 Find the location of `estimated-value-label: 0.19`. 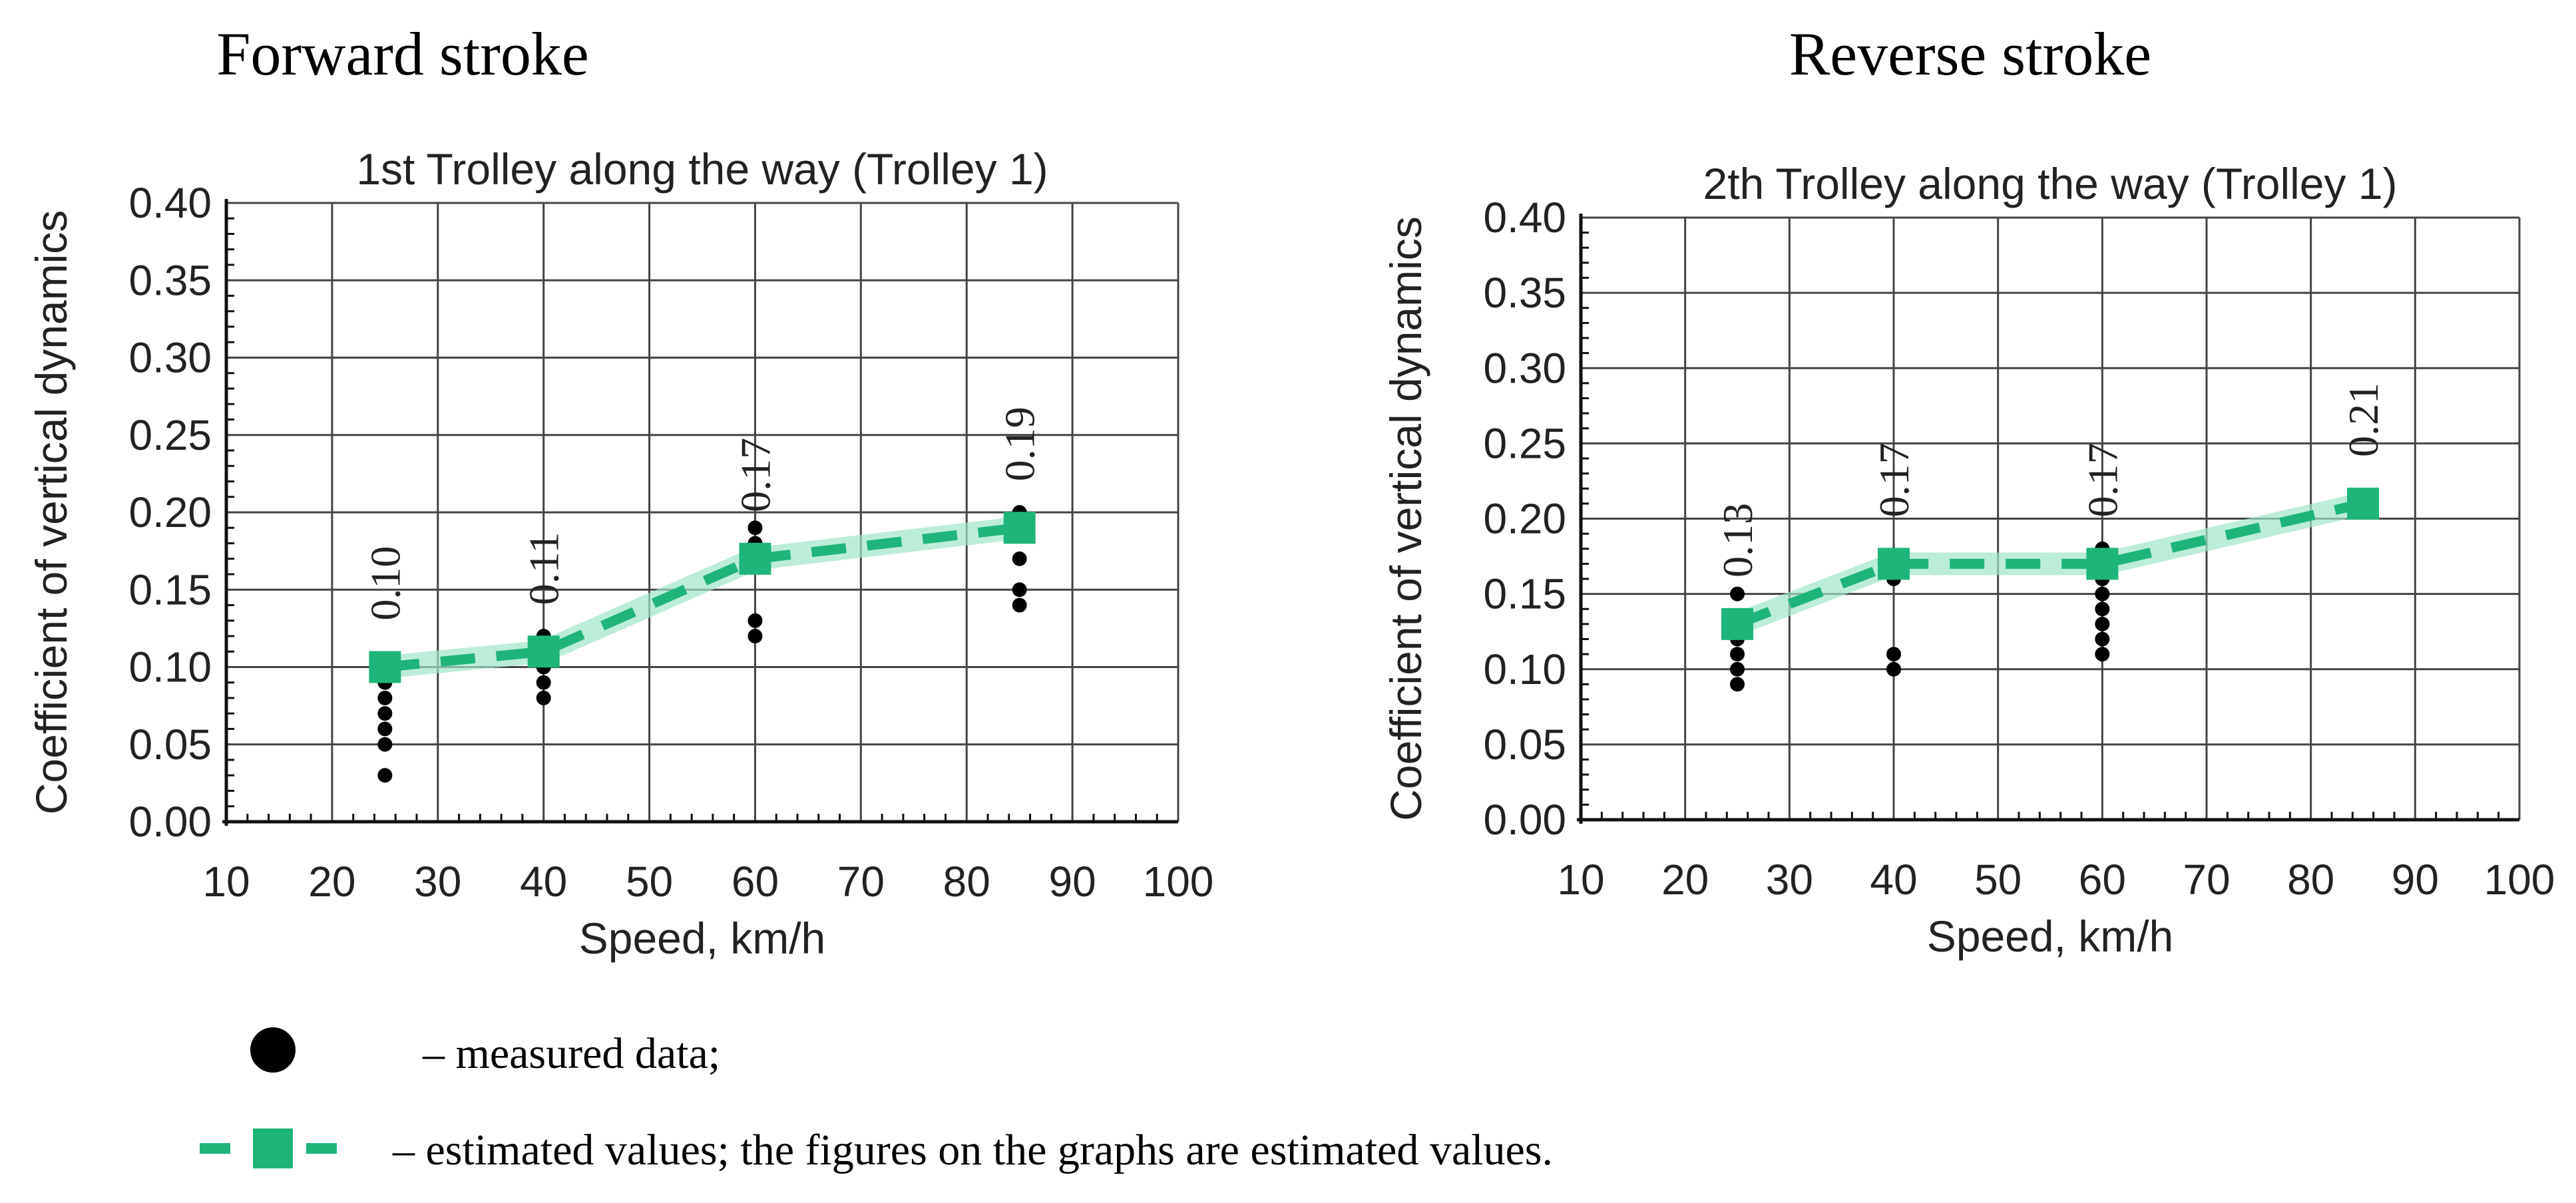

estimated-value-label: 0.19 is located at coordinates (1020, 444).